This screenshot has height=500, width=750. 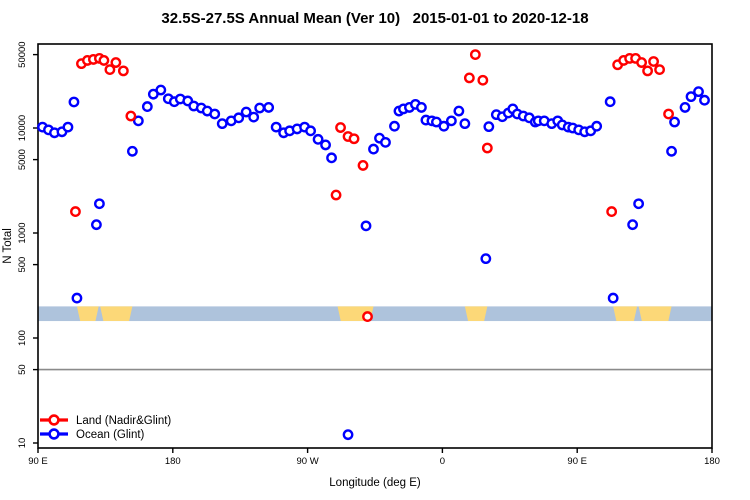 What do you see at coordinates (308, 461) in the screenshot?
I see `x-tick-label: 90 W` at bounding box center [308, 461].